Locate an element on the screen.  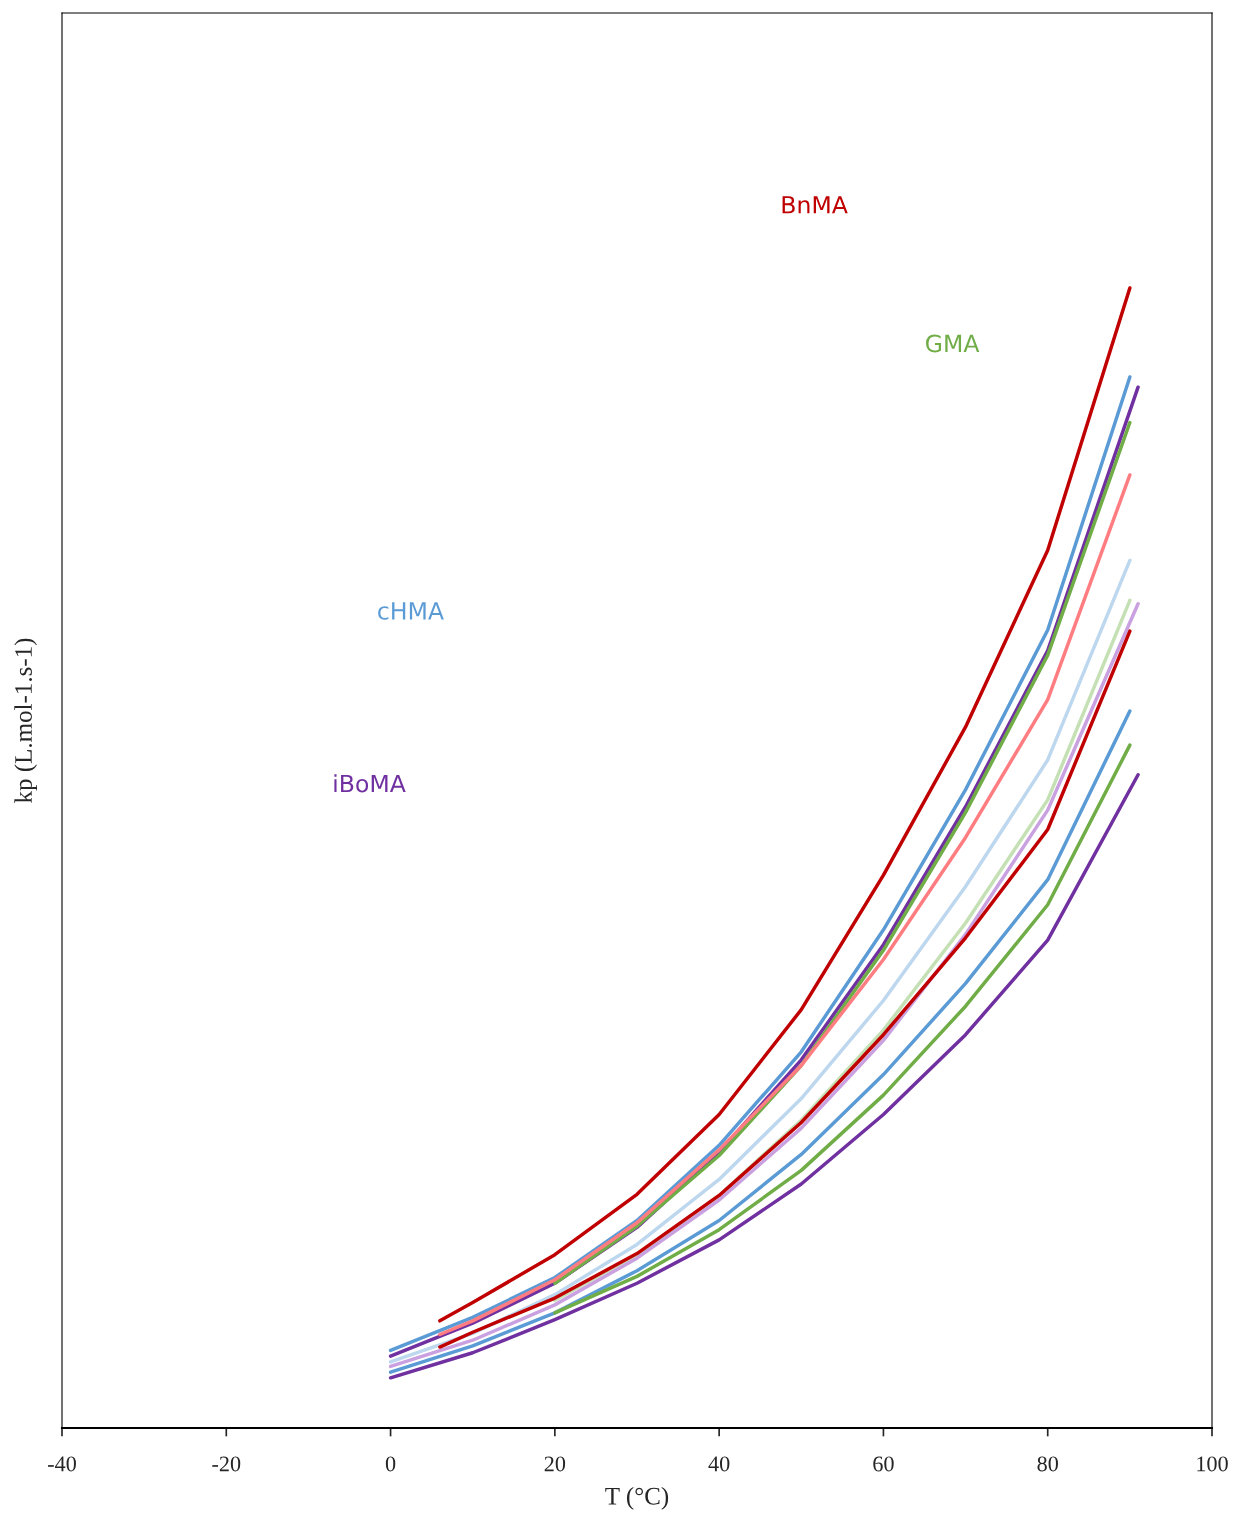
x-tick-label: 80 is located at coordinates (1047, 1464).